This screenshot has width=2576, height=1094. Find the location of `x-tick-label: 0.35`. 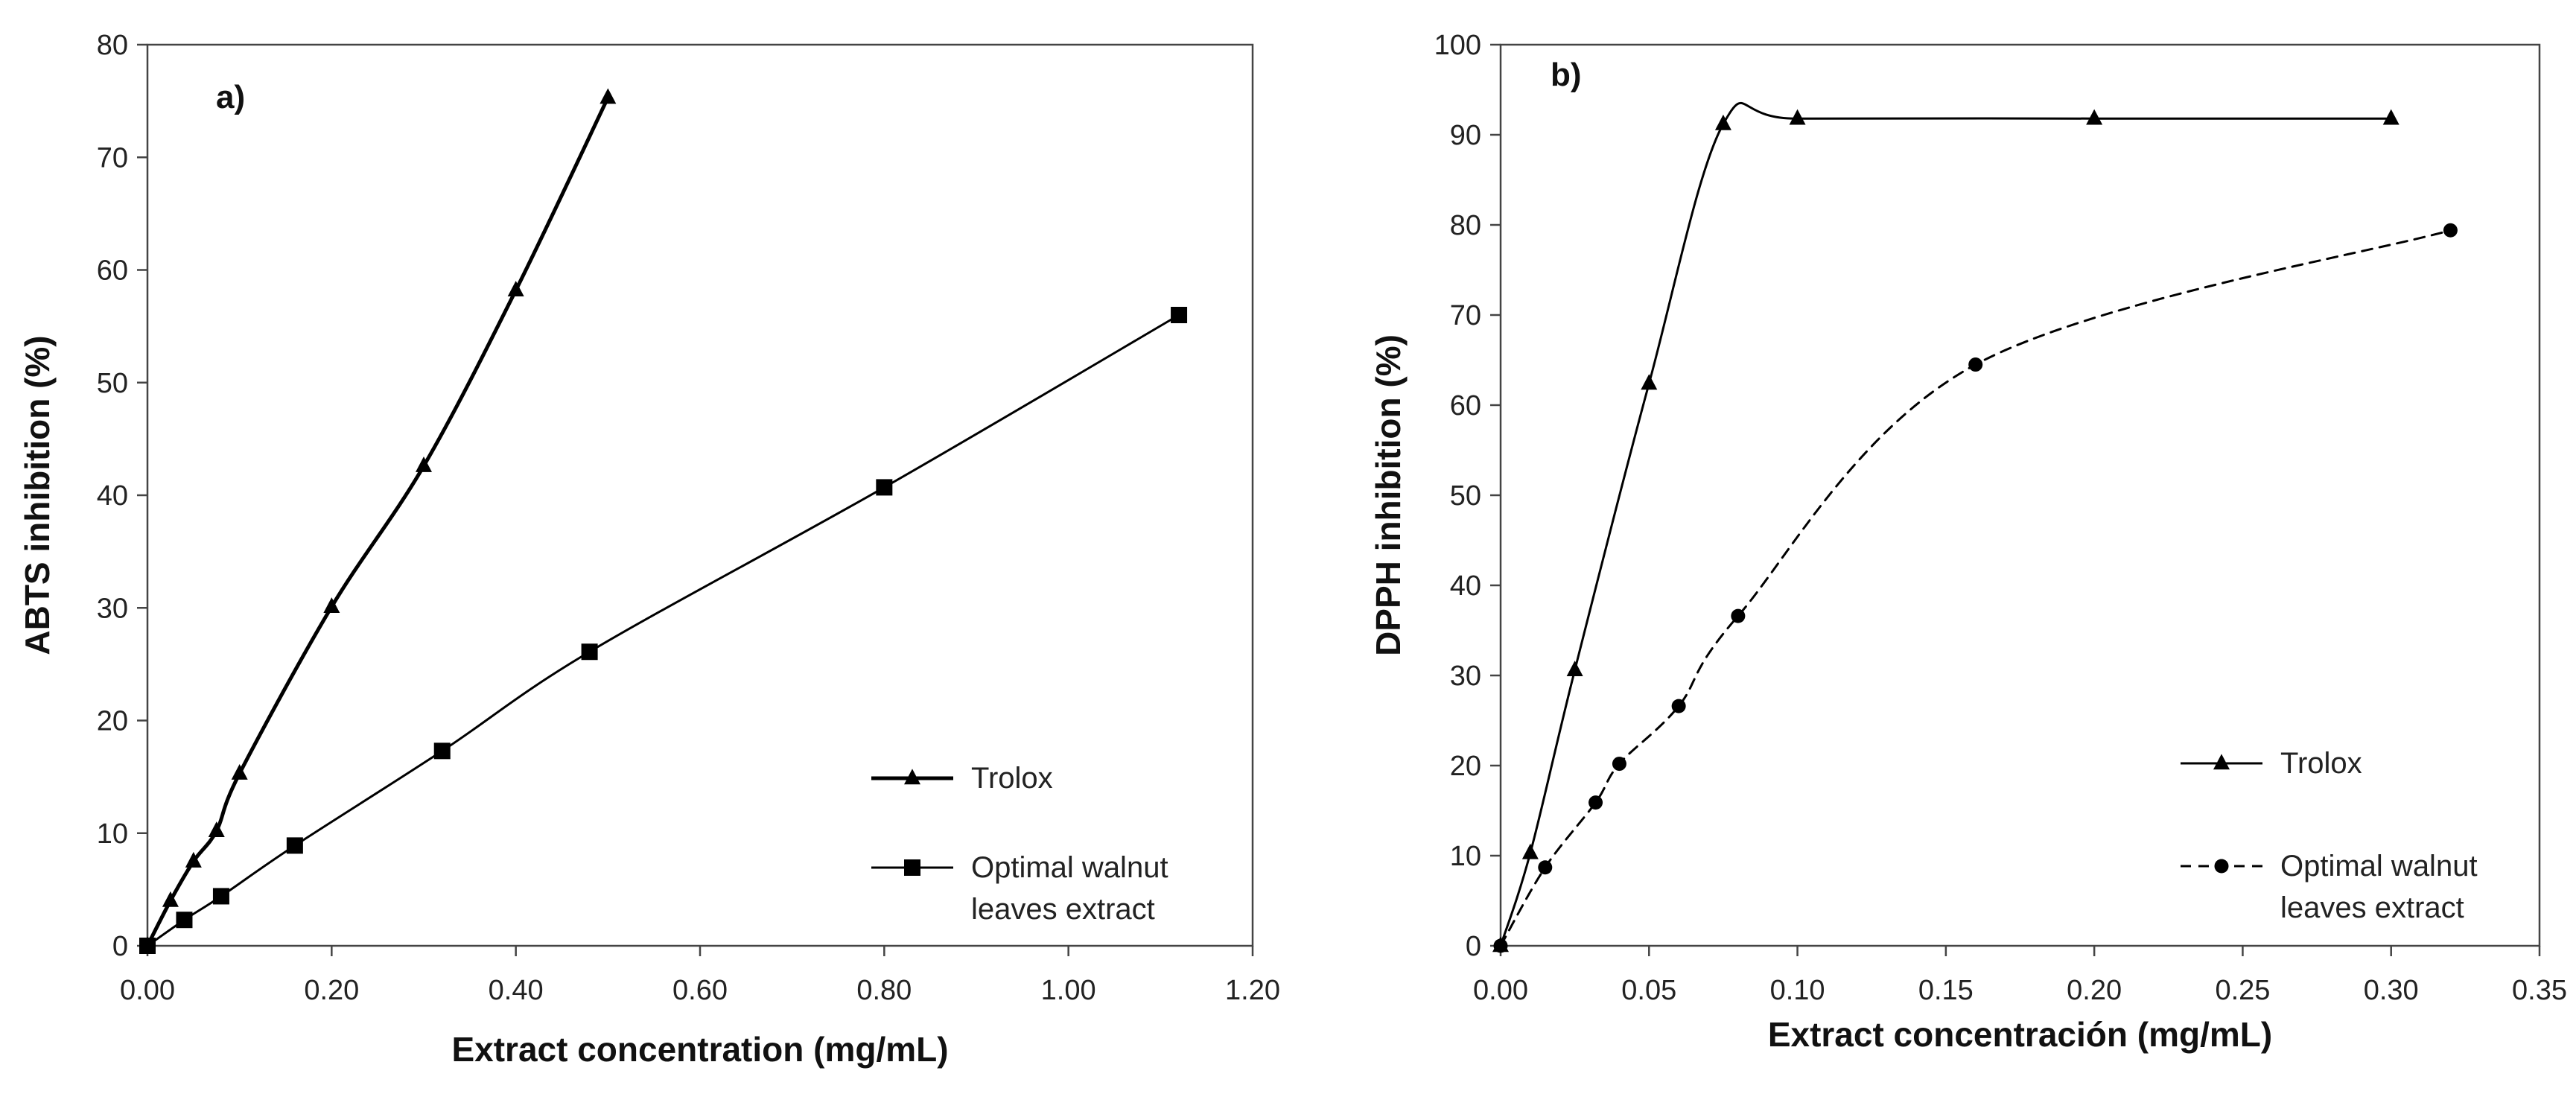

x-tick-label: 0.35 is located at coordinates (2539, 991).